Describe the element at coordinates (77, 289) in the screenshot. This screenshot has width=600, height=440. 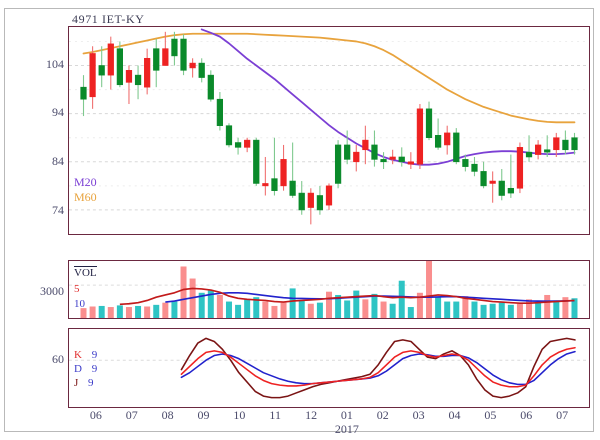
I see `volume-legend-ma5: 5` at that location.